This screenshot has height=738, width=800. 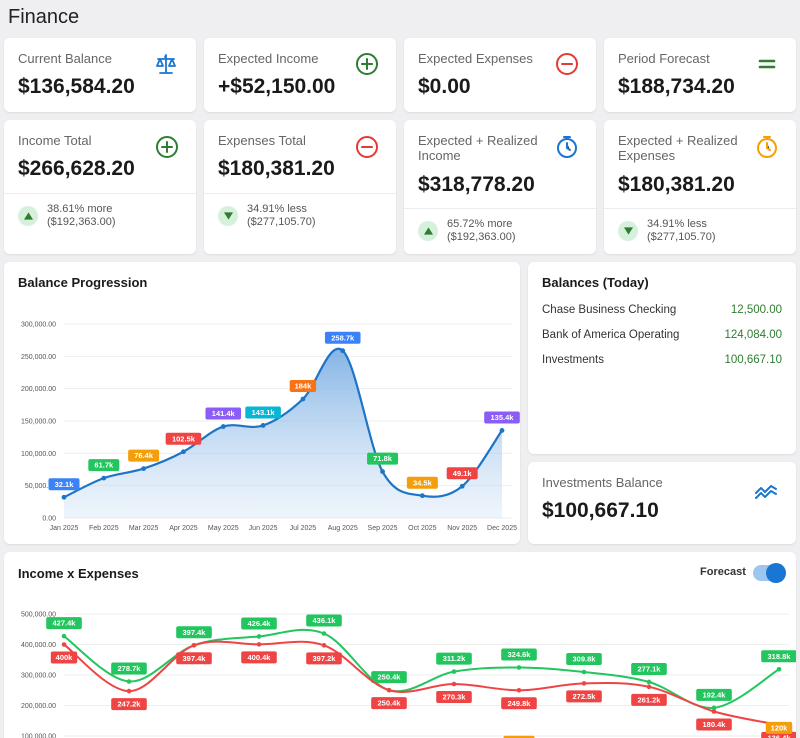 What do you see at coordinates (500, 208) in the screenshot?
I see `divider` at bounding box center [500, 208].